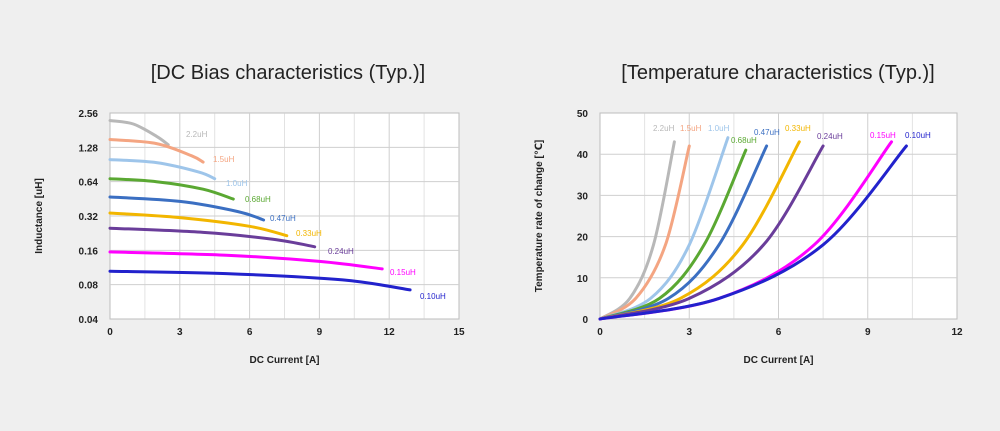 This screenshot has height=431, width=1000. What do you see at coordinates (171, 189) in the screenshot?
I see `series-line-0-68uH` at bounding box center [171, 189].